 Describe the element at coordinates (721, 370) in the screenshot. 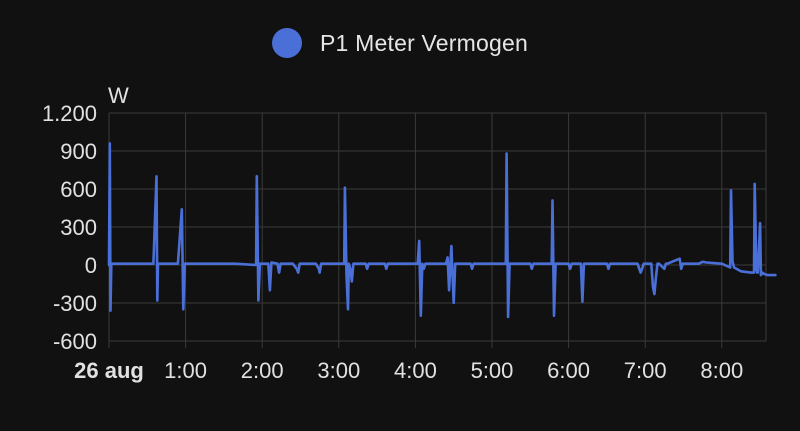

I see `x-tick-label: 8:00` at that location.